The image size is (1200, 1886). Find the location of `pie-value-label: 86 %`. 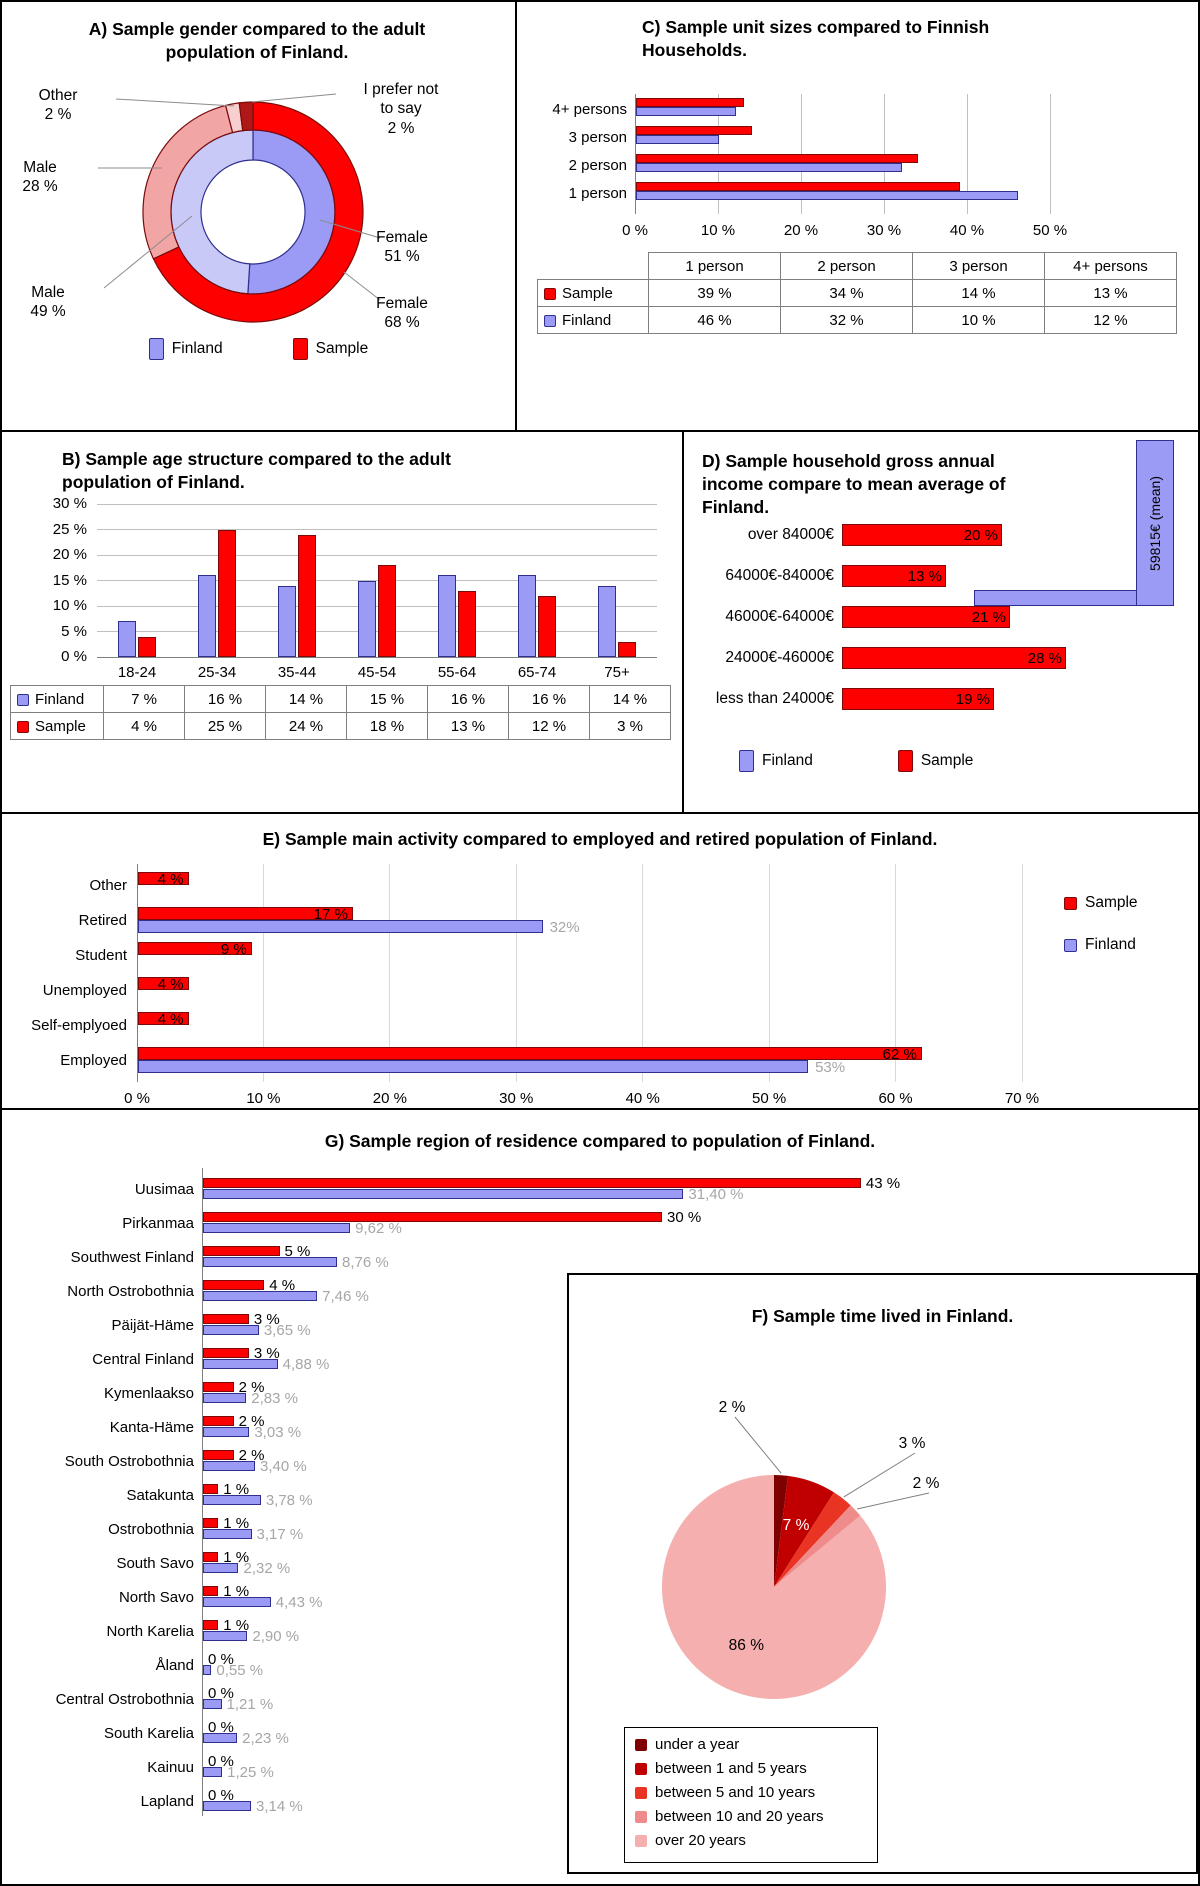

pie-value-label: 86 % is located at coordinates (746, 1645).